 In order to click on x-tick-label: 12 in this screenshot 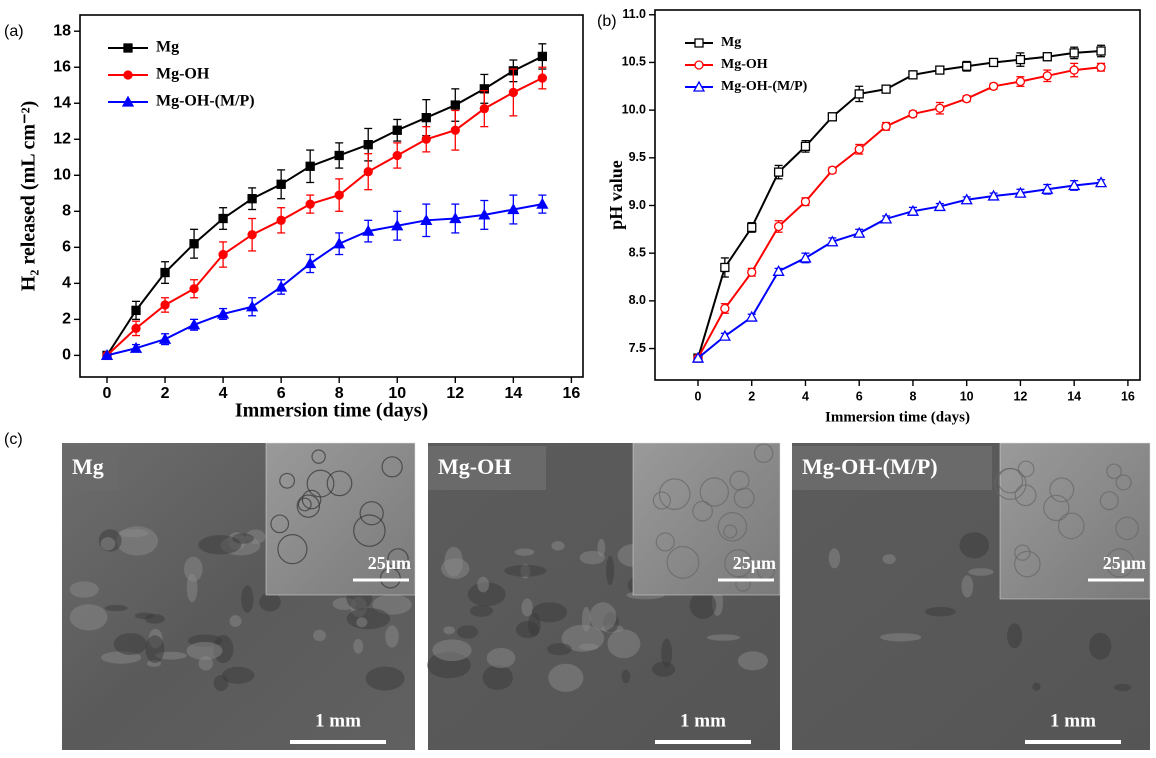, I will do `click(1020, 396)`.